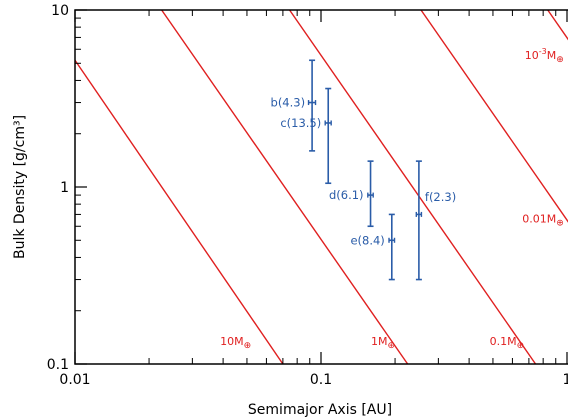  Describe the element at coordinates (74, 380) in the screenshot. I see `x-tick-label: 0.01` at that location.